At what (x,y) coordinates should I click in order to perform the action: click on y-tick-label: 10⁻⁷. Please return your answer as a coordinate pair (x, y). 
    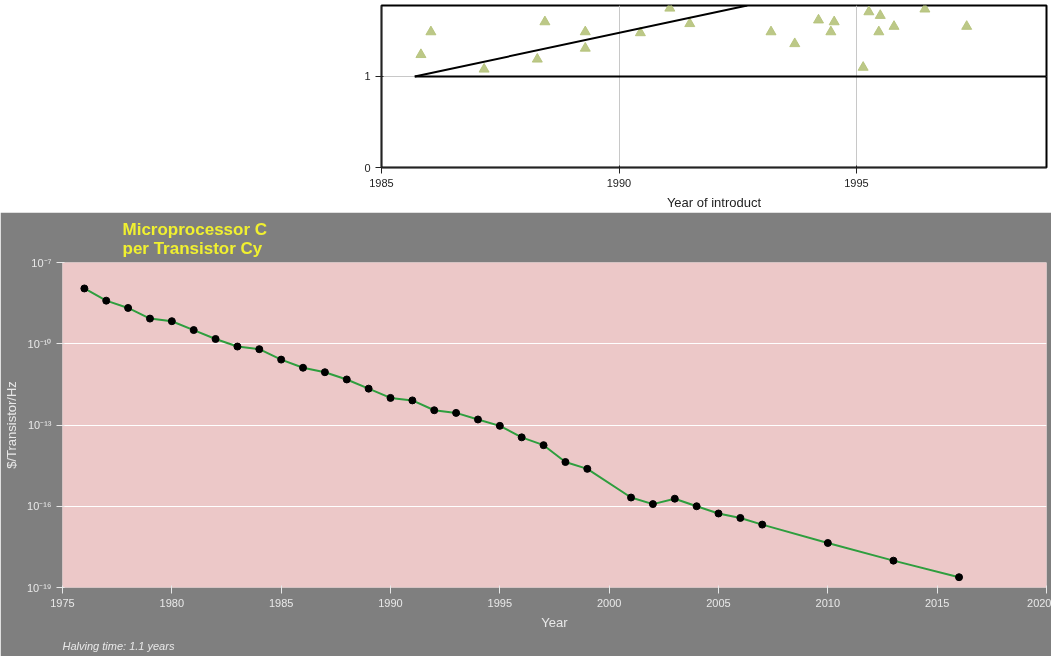
    Looking at the image, I should click on (41, 262).